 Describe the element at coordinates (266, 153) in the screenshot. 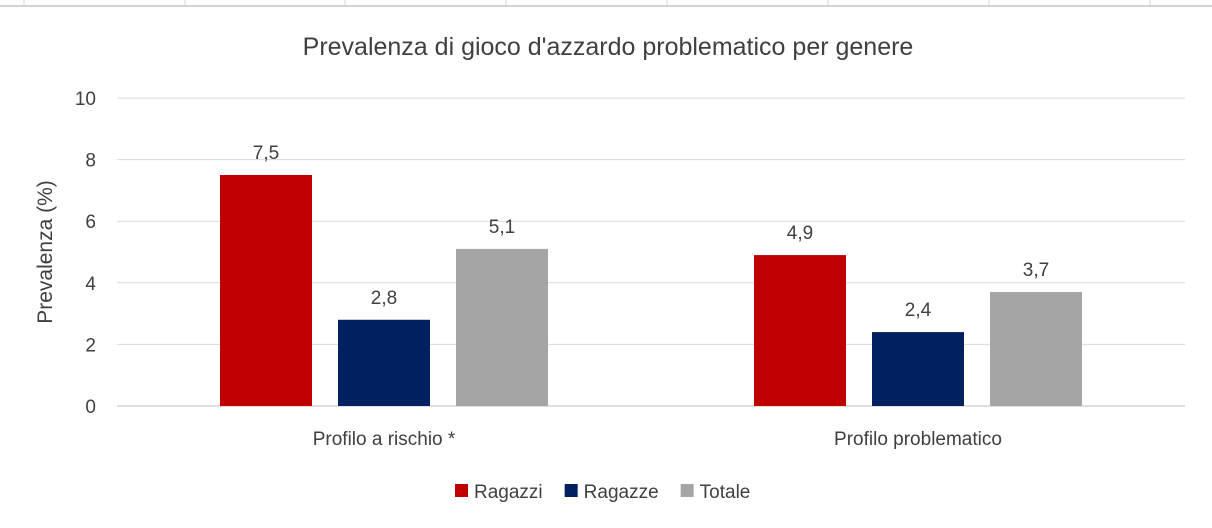

I see `data-label: 7,5` at that location.